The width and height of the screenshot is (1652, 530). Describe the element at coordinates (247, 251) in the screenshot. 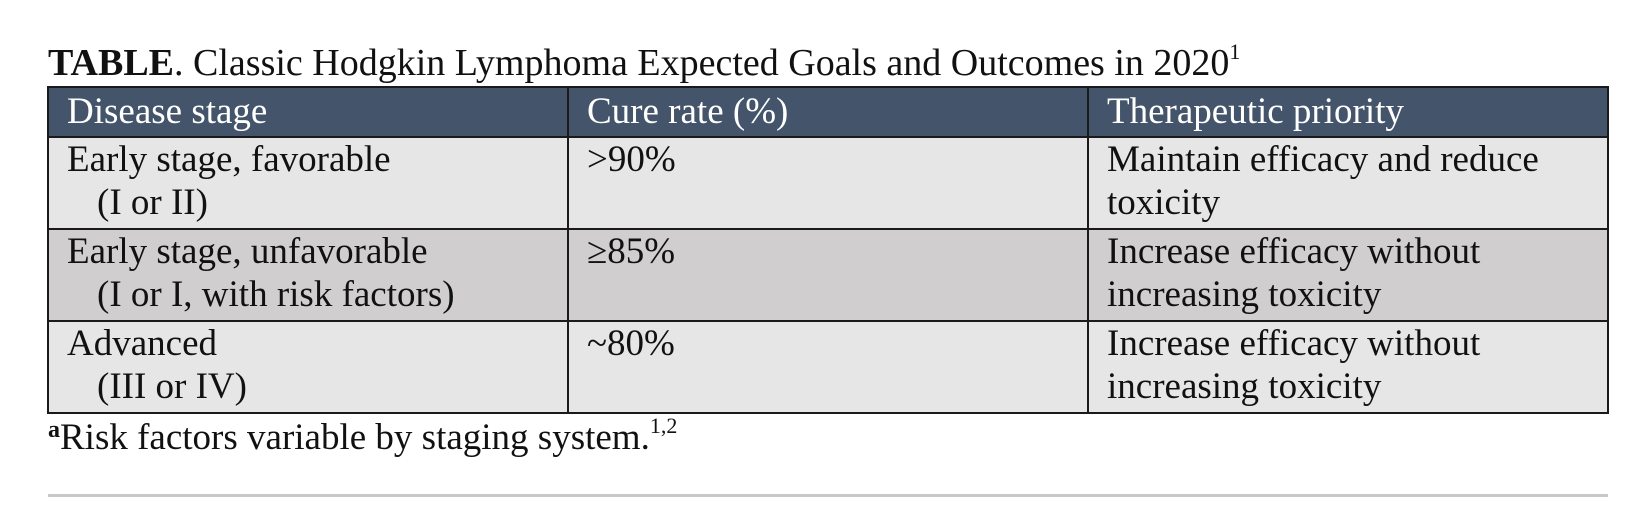

I see `stage-name: Early stage, unfavorable` at that location.